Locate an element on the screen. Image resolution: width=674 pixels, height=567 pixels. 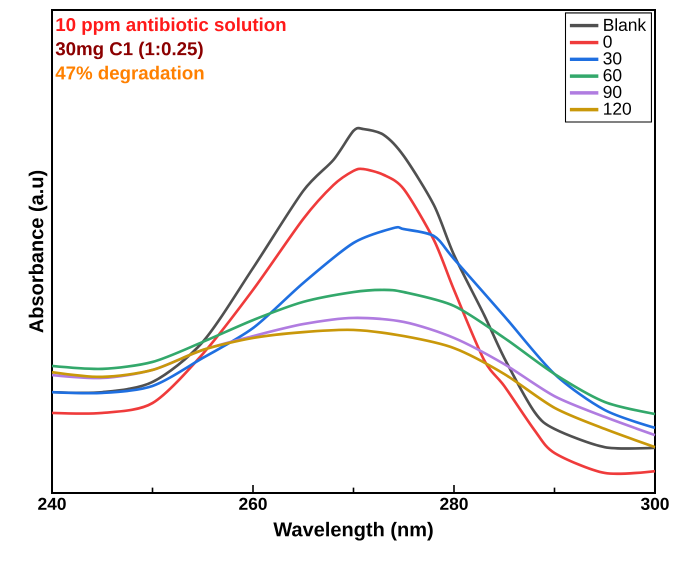
legend-label: 120 is located at coordinates (617, 108).